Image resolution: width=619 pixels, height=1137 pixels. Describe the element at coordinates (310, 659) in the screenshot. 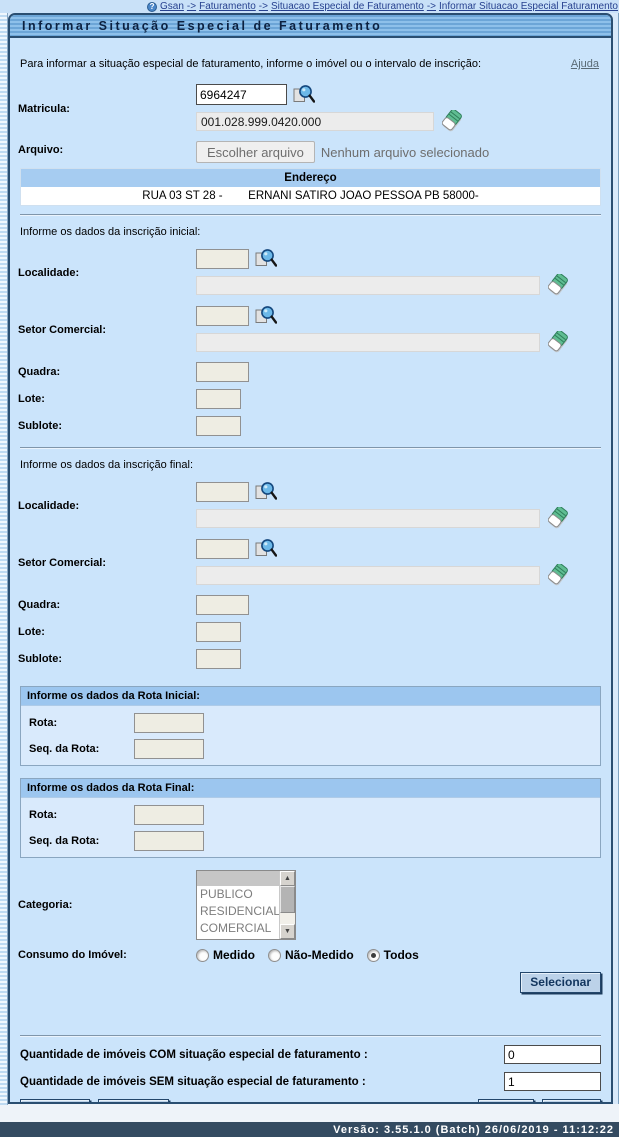

I see `sublote-final-row: Sublote:` at that location.